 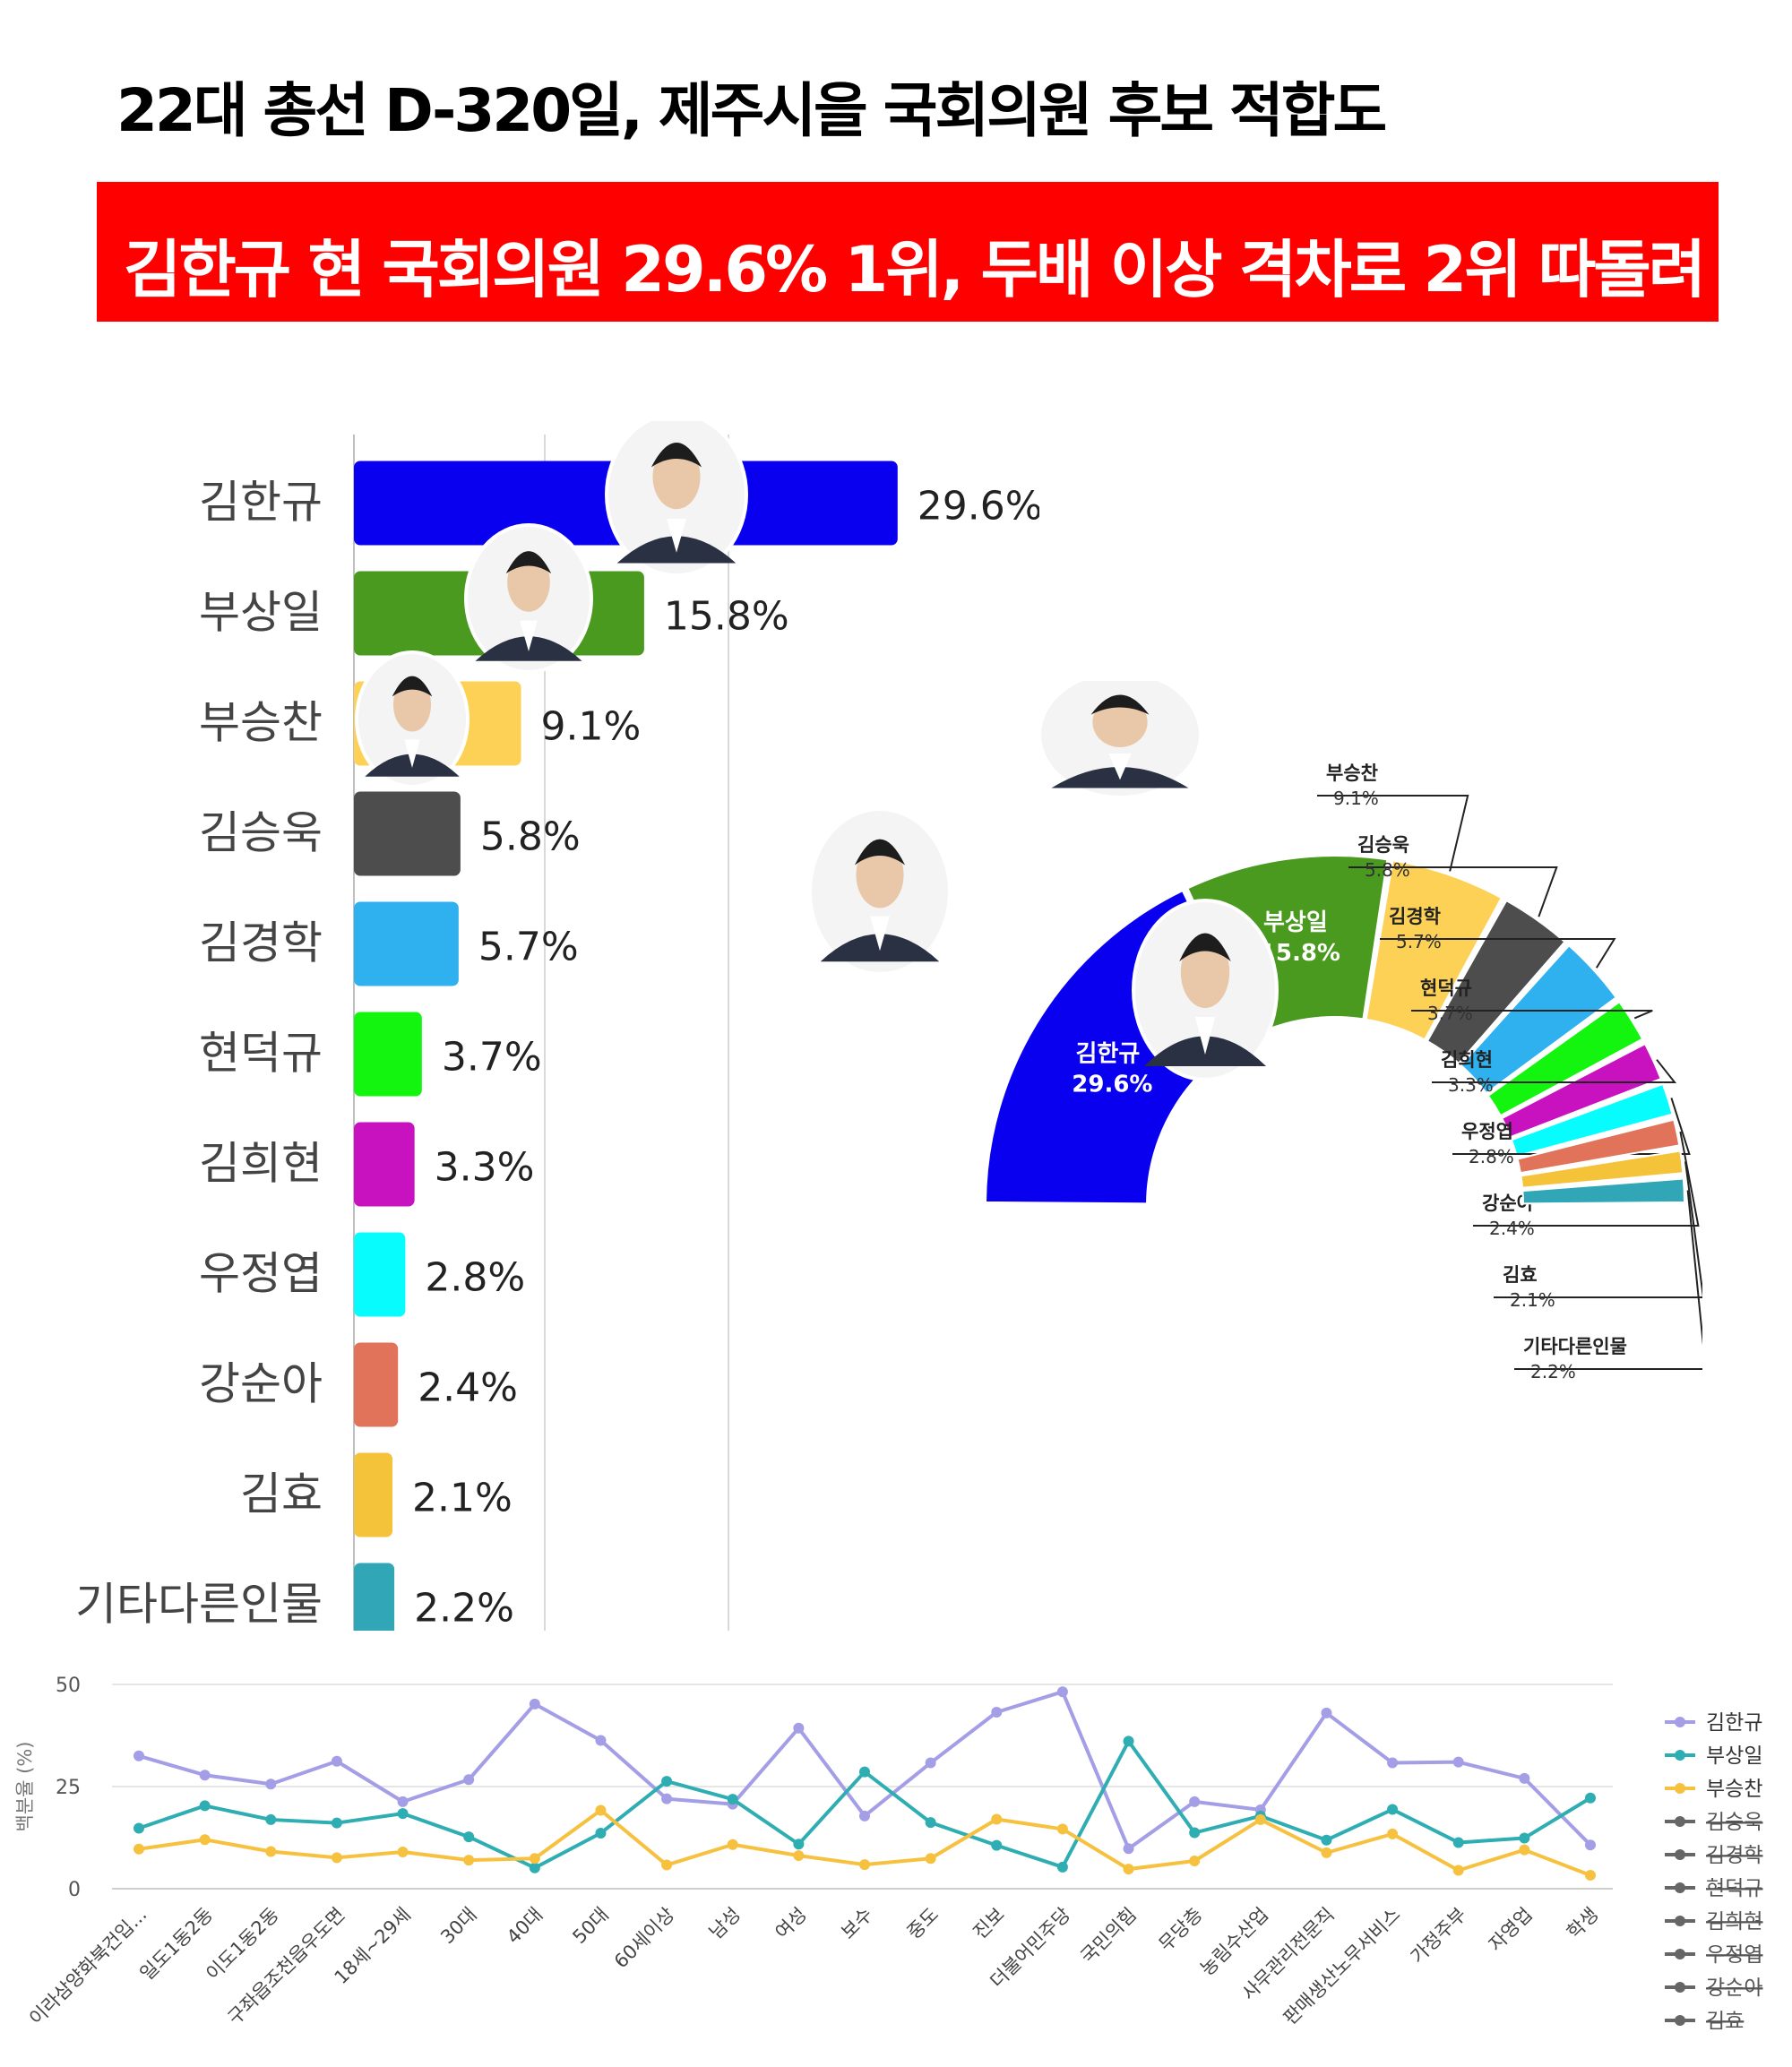 I want to click on x-tick-label: 구좌읍조천읍우도면, so click(x=286, y=1966).